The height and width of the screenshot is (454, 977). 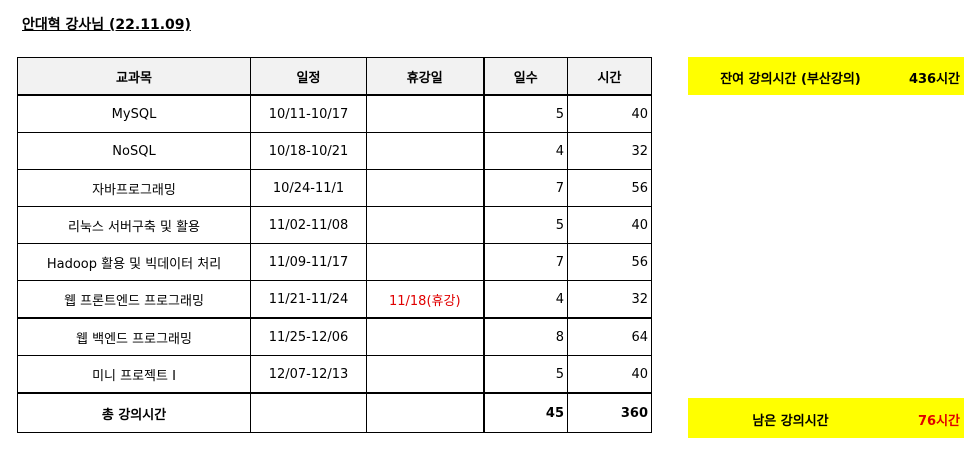 What do you see at coordinates (134, 113) in the screenshot?
I see `cell-subject: MySQL` at bounding box center [134, 113].